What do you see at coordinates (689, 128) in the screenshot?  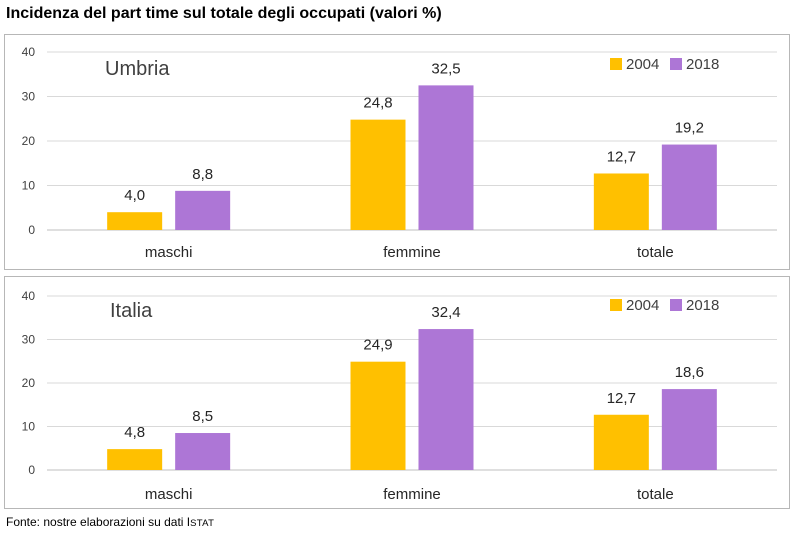 I see `data-label: 19,2` at bounding box center [689, 128].